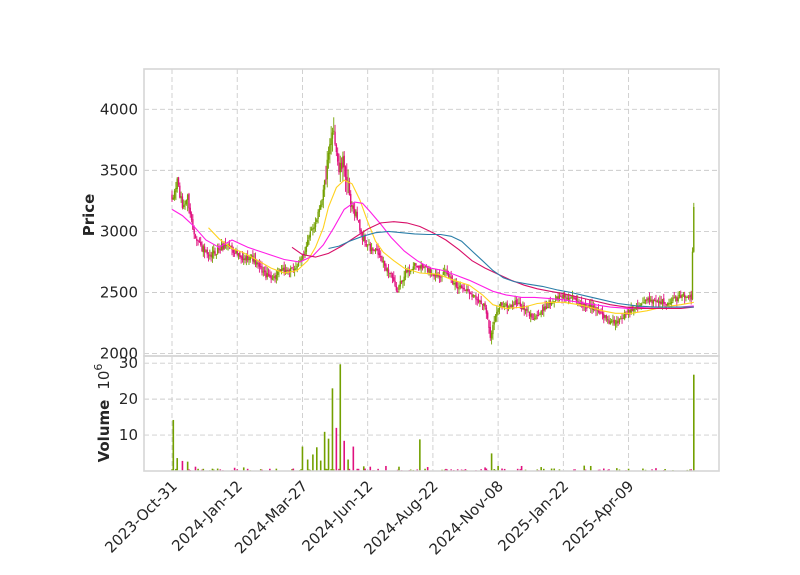 The width and height of the screenshot is (800, 575). I want to click on volume-gridlines, so click(431, 399).